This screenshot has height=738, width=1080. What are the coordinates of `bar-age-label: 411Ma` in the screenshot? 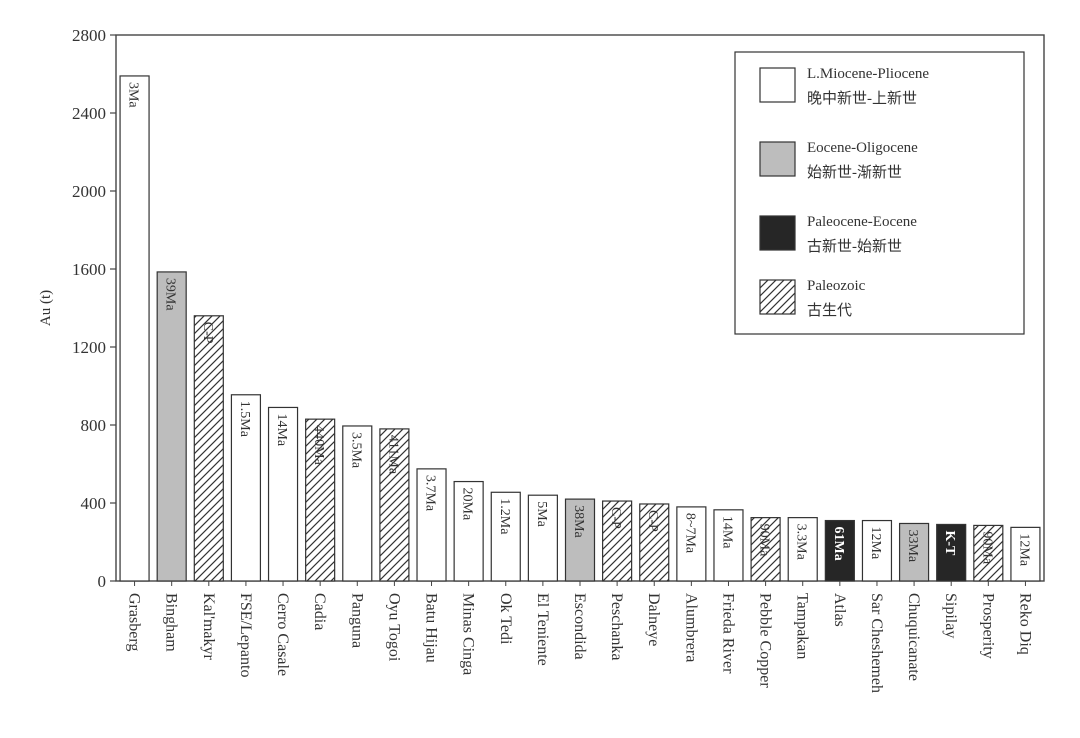 It's located at (392, 455).